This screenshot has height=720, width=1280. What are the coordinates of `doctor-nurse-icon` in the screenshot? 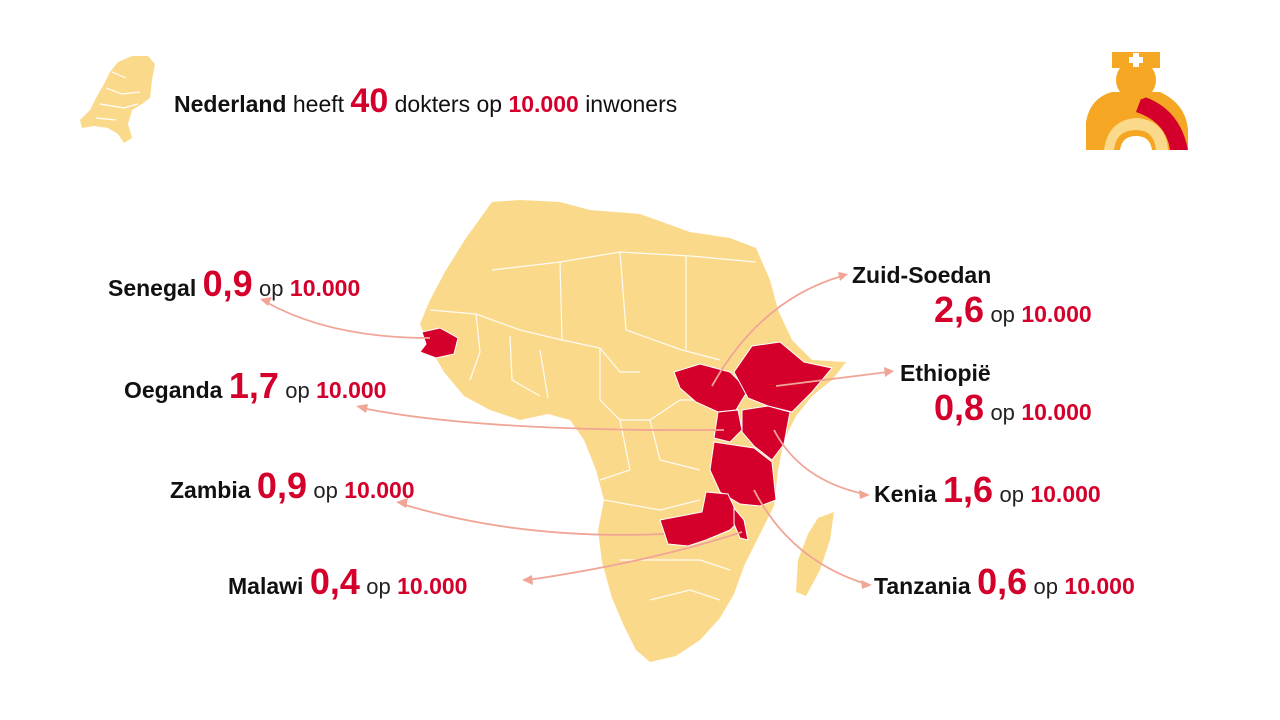 It's located at (1137, 101).